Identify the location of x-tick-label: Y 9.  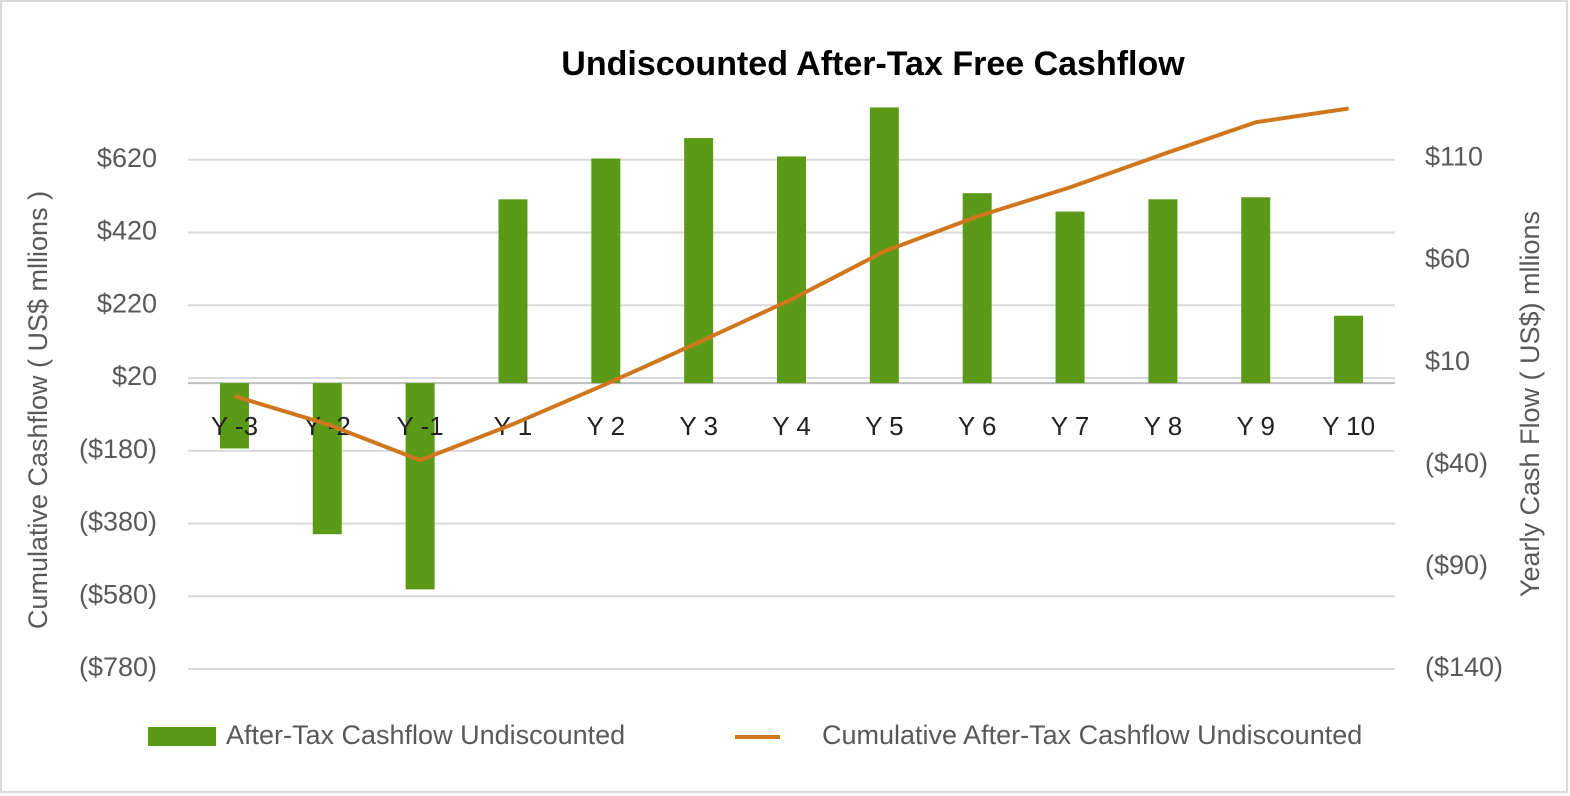
(1255, 426).